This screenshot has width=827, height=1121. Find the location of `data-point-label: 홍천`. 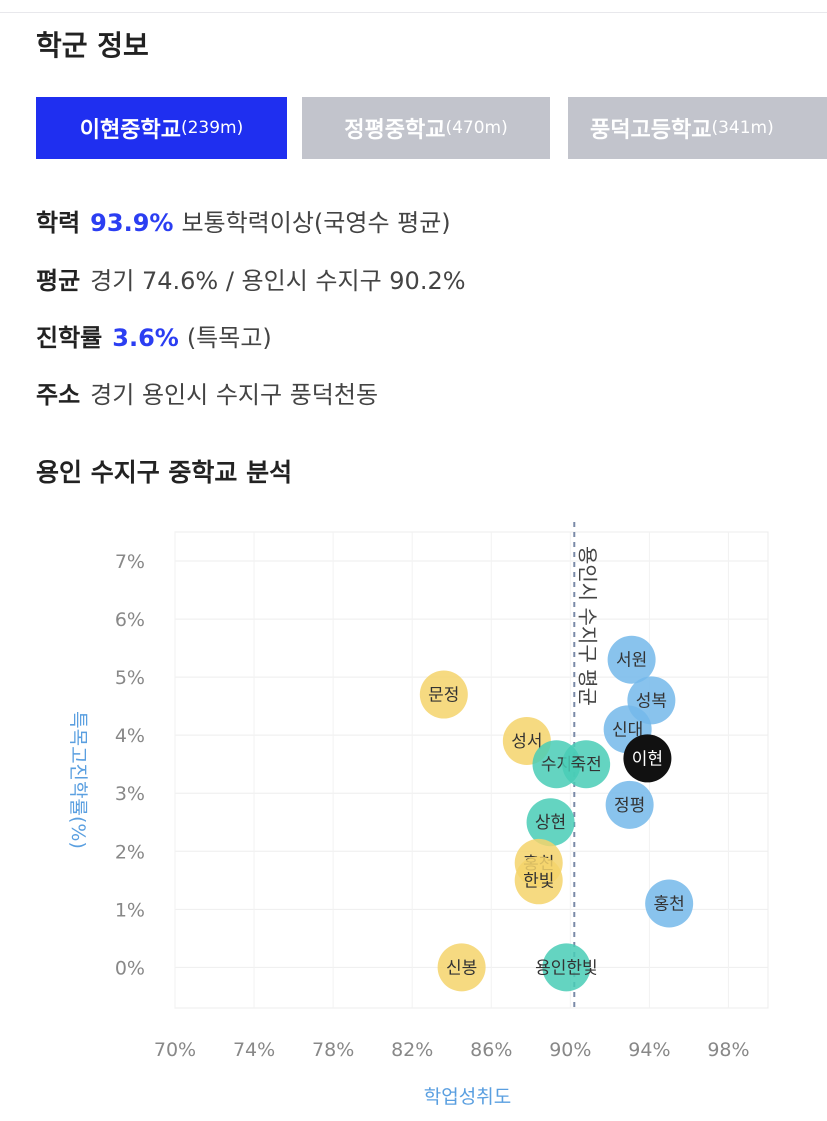

data-point-label: 홍천 is located at coordinates (669, 905).